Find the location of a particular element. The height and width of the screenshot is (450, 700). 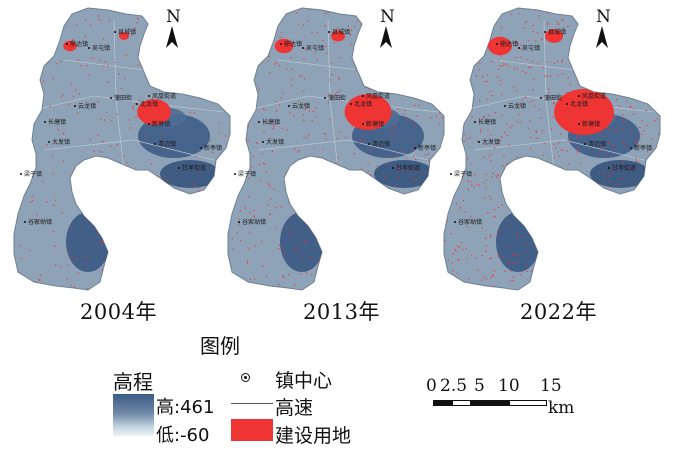

town-label: 县城镇 is located at coordinates (127, 32).